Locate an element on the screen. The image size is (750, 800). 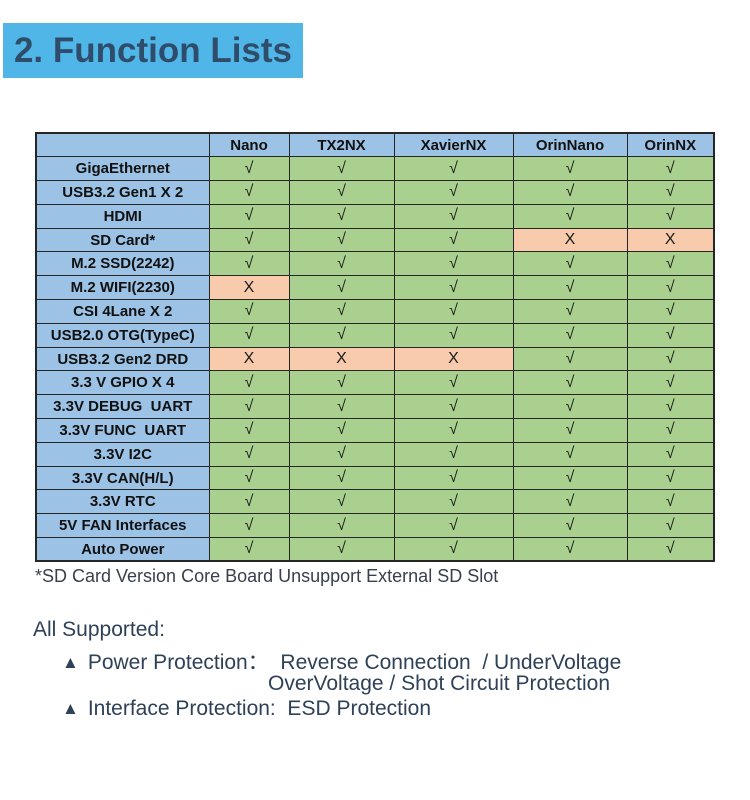
table-row: M.2 SSD(2242) √ √ √ √ √ is located at coordinates (375, 264).